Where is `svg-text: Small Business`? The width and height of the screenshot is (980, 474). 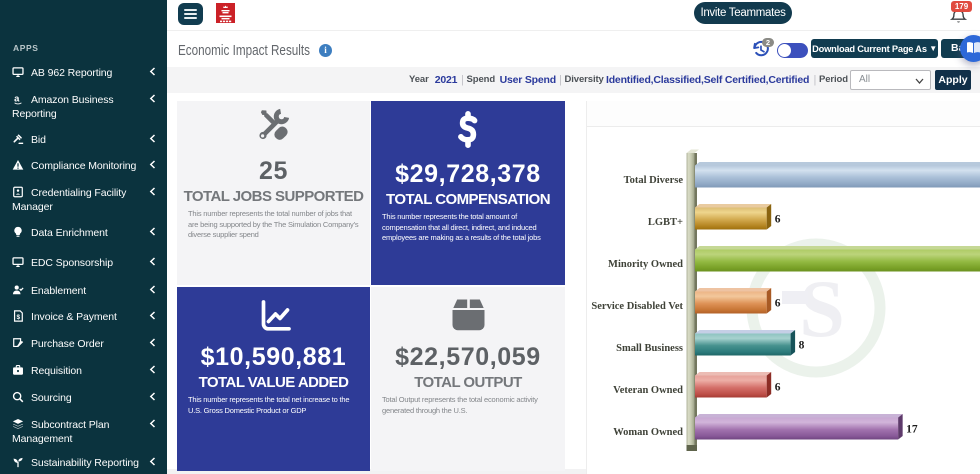
svg-text: Small Business is located at coordinates (649, 348).